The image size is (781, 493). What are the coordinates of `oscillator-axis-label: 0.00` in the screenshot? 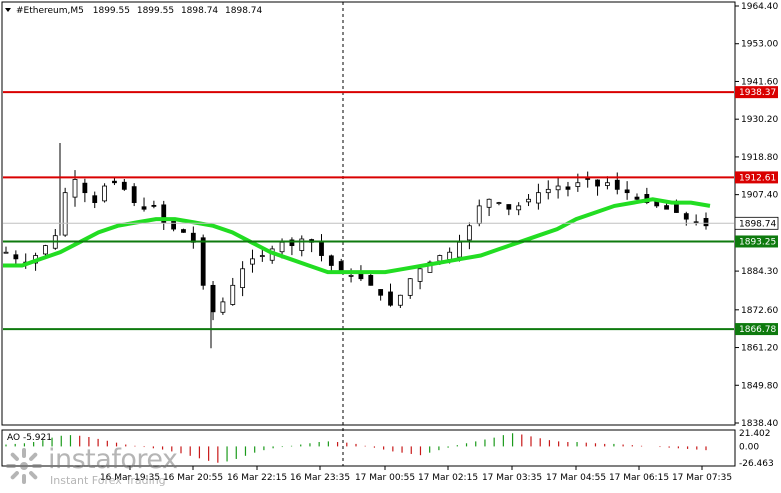 It's located at (749, 447).